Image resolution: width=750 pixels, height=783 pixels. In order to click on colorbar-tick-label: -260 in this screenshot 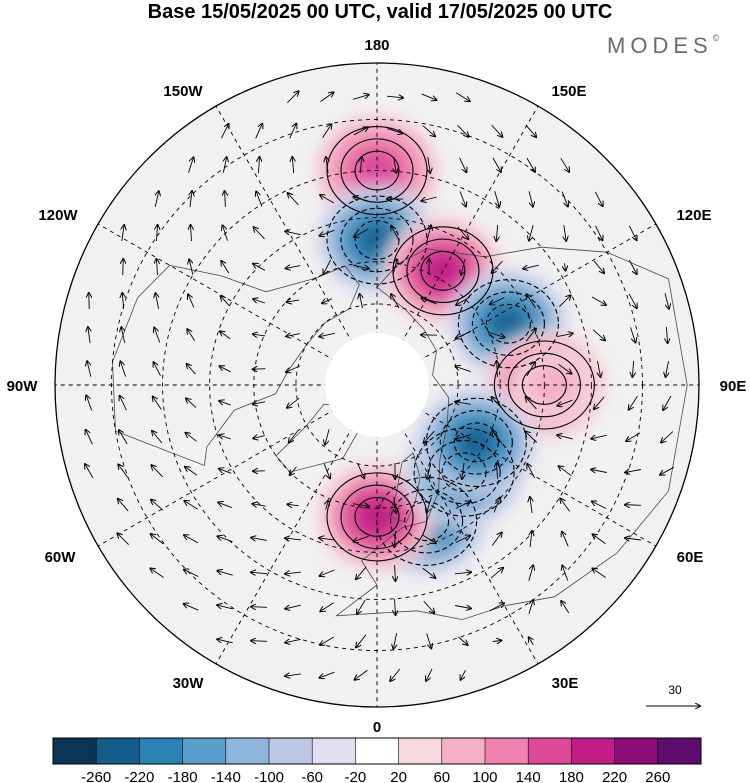, I will do `click(96, 776)`.